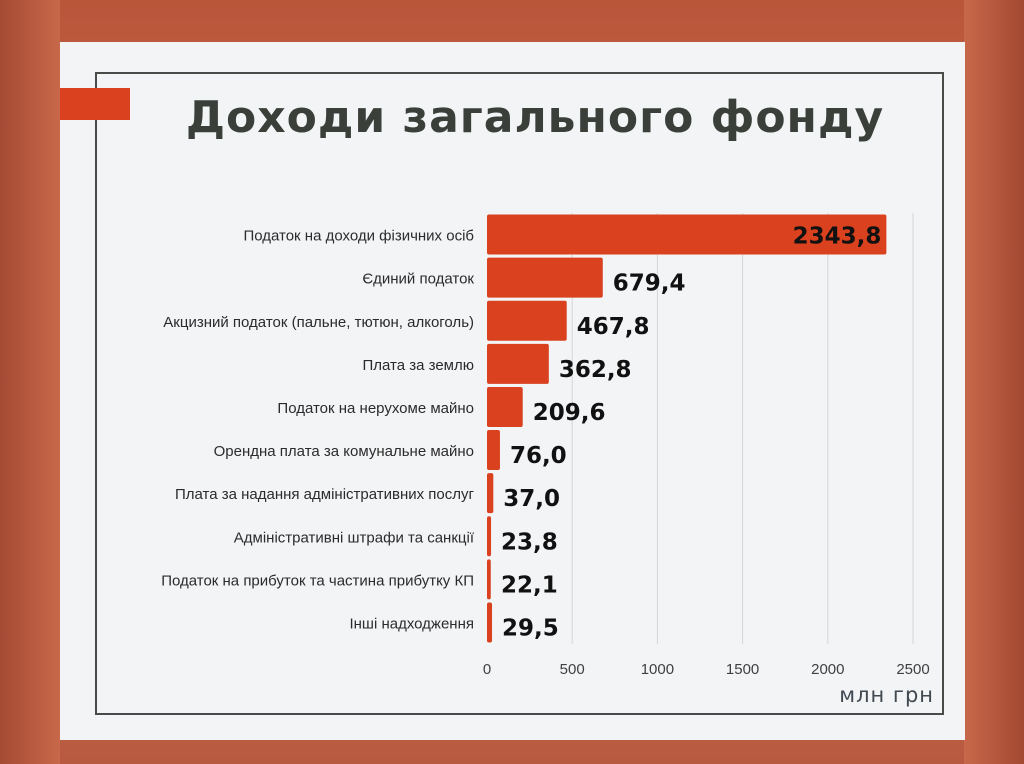 This screenshot has width=1024, height=764. What do you see at coordinates (569, 413) in the screenshot?
I see `data-label: 209,6` at bounding box center [569, 413].